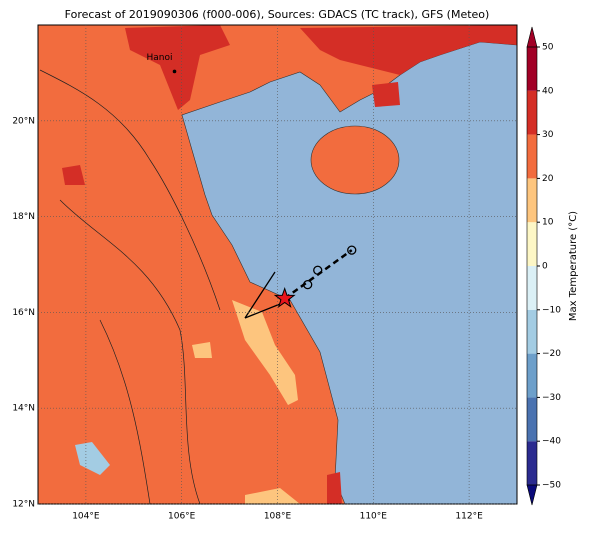 This screenshot has height=533, width=592. Describe the element at coordinates (284, 297) in the screenshot. I see `storm-position` at that location.